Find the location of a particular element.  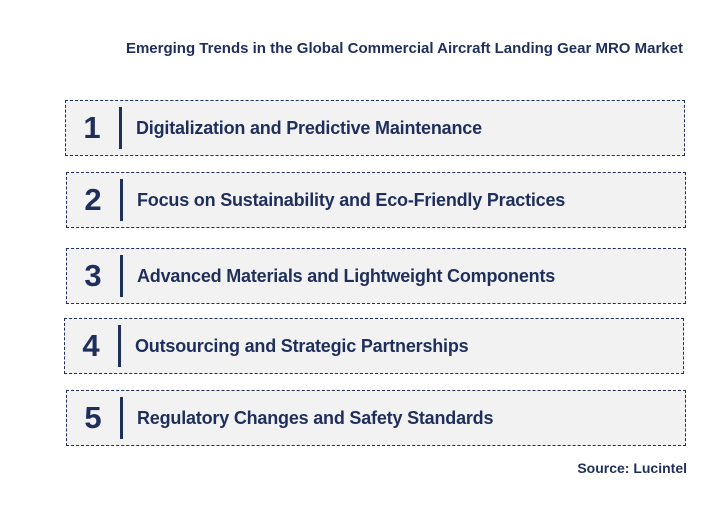

trend-number: 3 is located at coordinates (93, 275).